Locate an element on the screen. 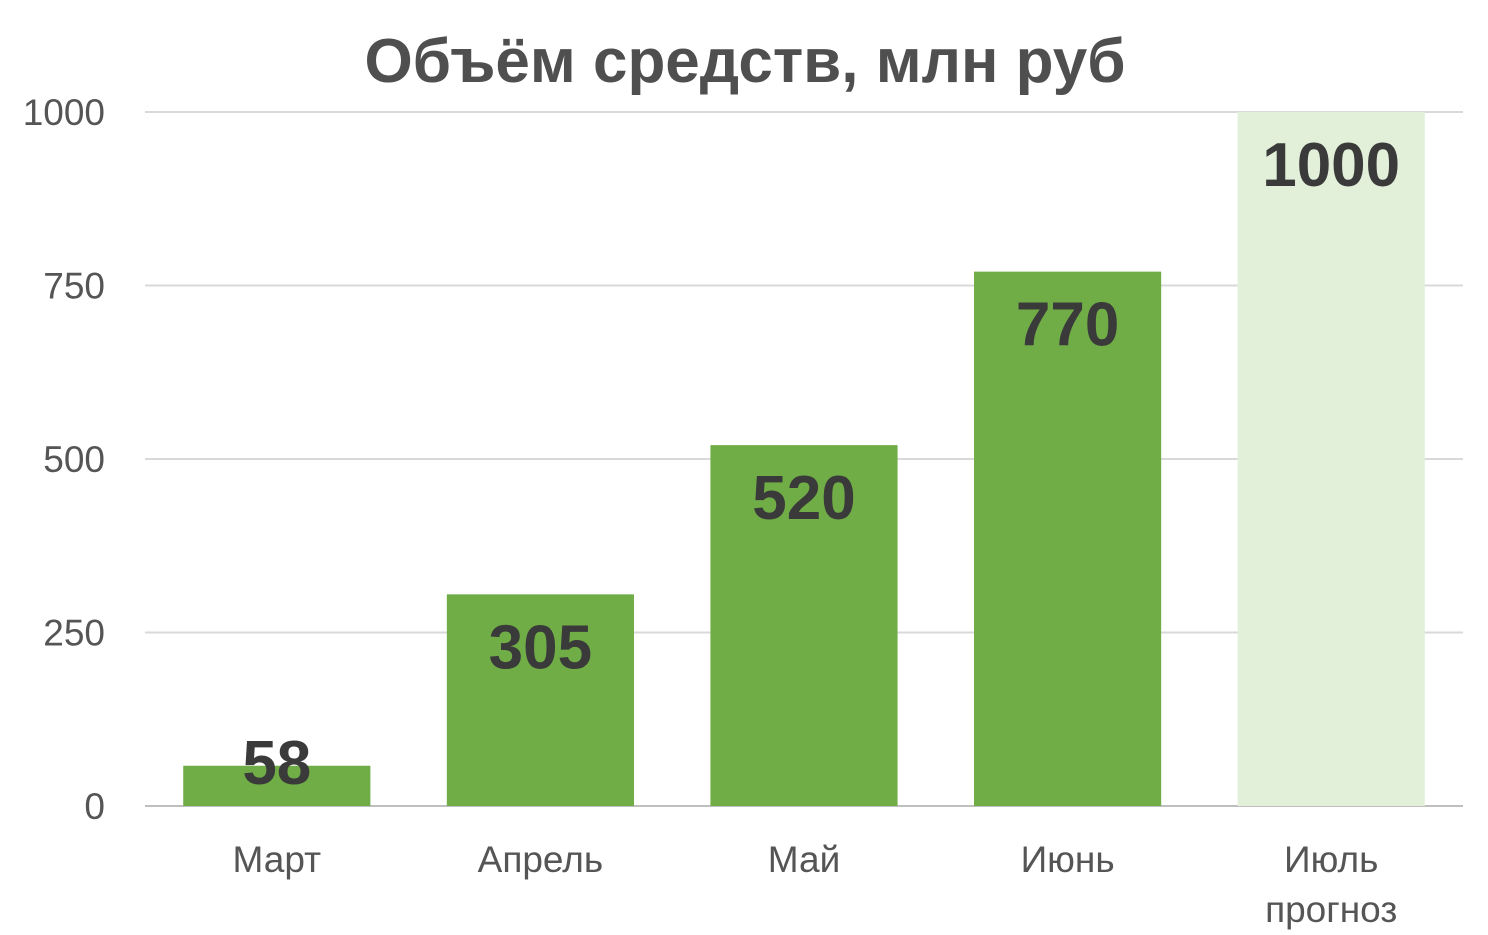  y-axis-ticks: 0 250 500 750 1000 is located at coordinates (64, 459).